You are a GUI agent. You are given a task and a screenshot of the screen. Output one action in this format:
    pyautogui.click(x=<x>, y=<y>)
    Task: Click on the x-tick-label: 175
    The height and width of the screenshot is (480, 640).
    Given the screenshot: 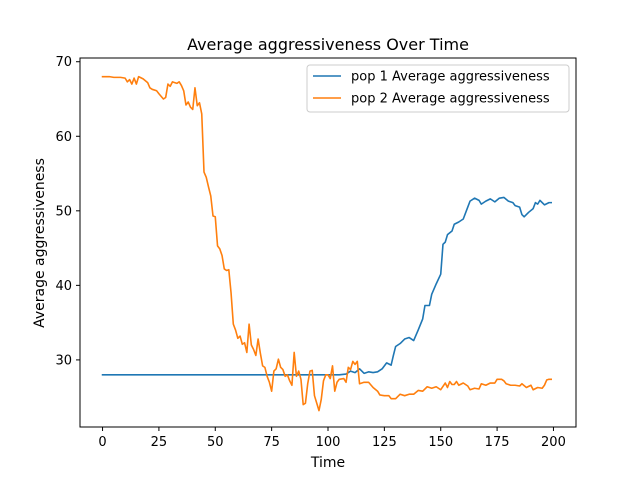 What is the action you would take?
    pyautogui.click(x=497, y=442)
    